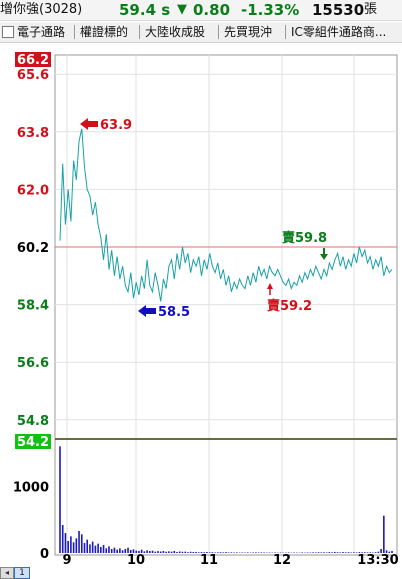  I want to click on volume-tick-labels: 1000 0, so click(31, 521).